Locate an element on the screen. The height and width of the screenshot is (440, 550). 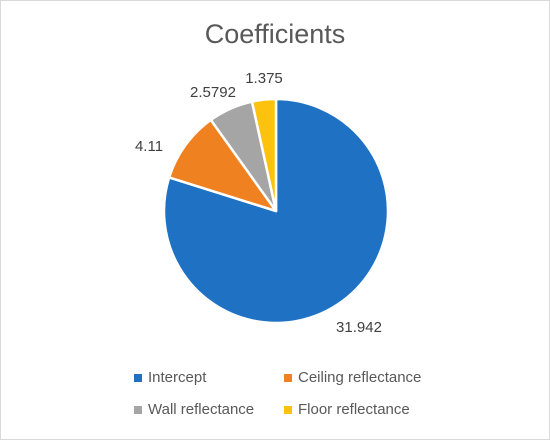
data-label-wall-reflectance: 2.5792 is located at coordinates (213, 92).